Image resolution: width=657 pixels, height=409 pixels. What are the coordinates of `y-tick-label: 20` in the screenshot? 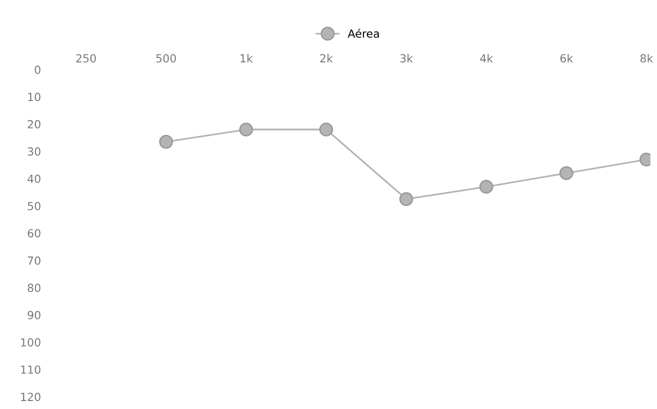 It's located at (34, 124).